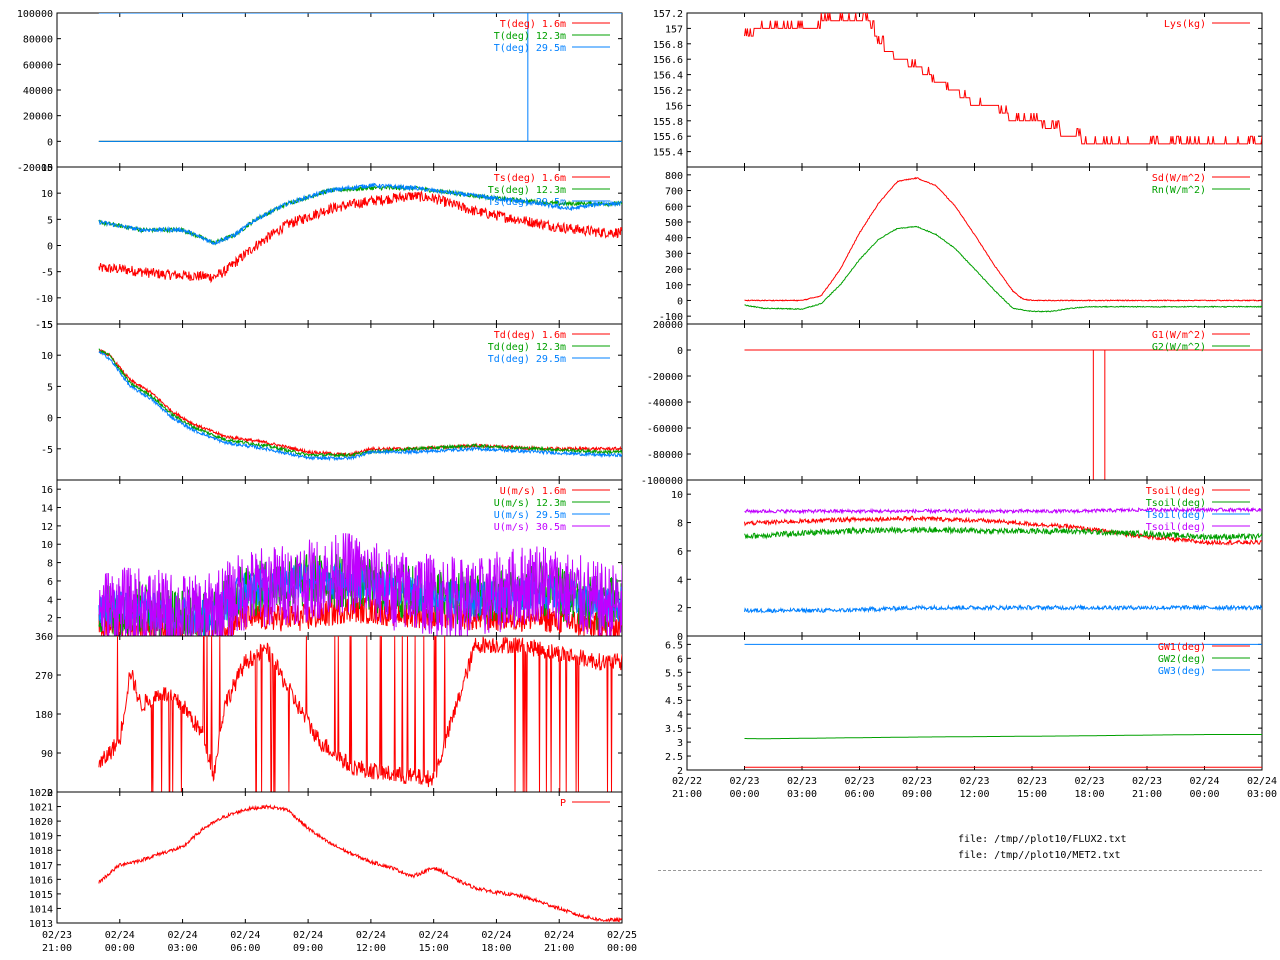 The image size is (1280, 960). What do you see at coordinates (1182, 671) in the screenshot?
I see `legend-label: GW3(deg)` at bounding box center [1182, 671].